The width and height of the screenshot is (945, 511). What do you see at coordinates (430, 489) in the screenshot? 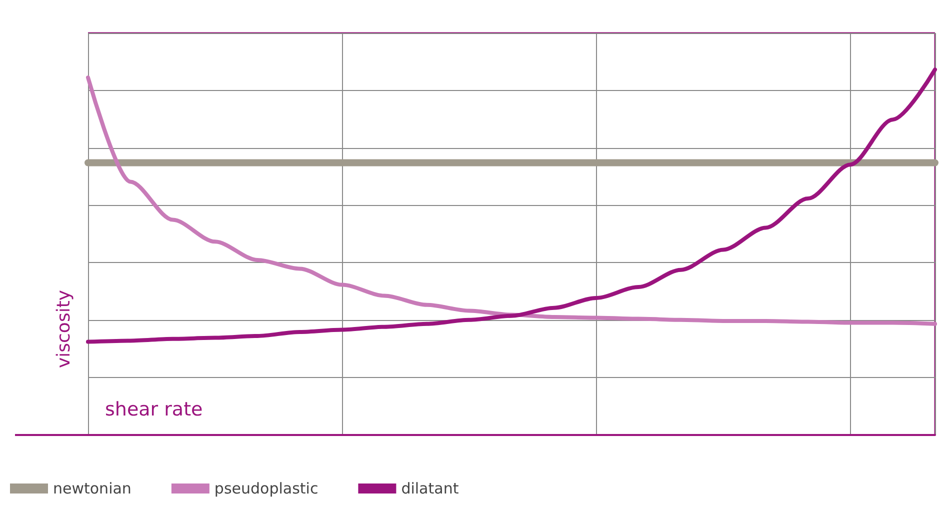
I see `legend-label: dilatant` at bounding box center [430, 489].